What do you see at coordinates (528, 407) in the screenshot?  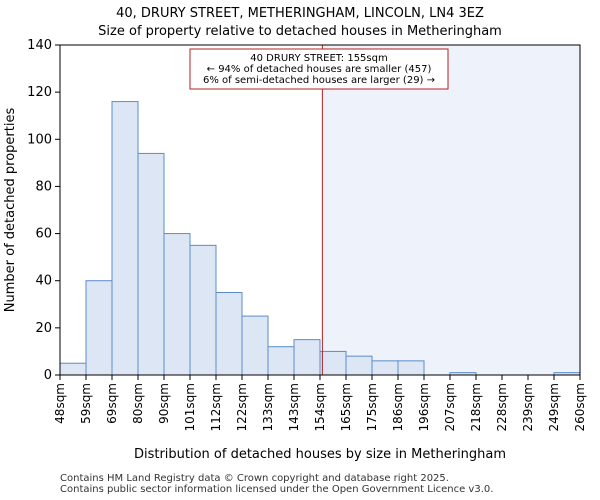 I see `x-tick-label: 239sqm` at bounding box center [528, 407].